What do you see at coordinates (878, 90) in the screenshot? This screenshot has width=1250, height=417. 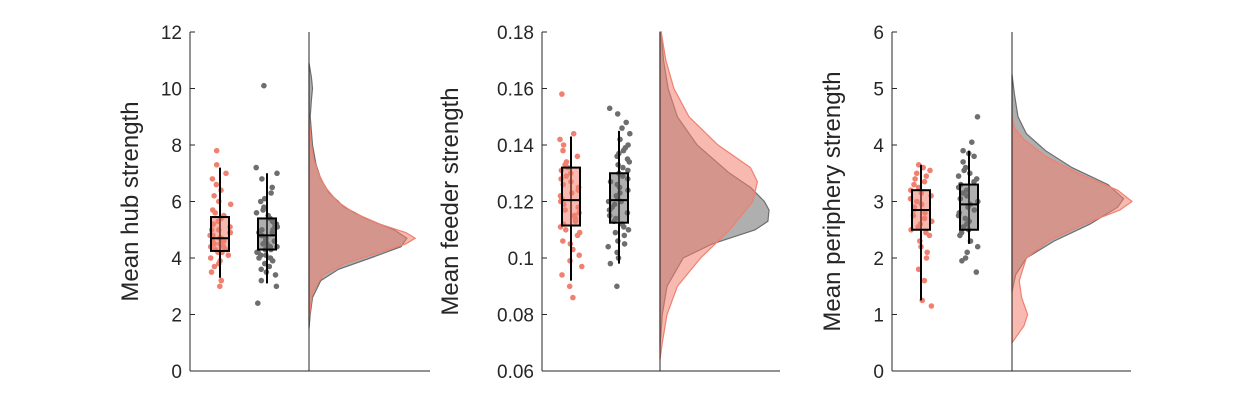 I see `y-tick-label: 5` at bounding box center [878, 90].